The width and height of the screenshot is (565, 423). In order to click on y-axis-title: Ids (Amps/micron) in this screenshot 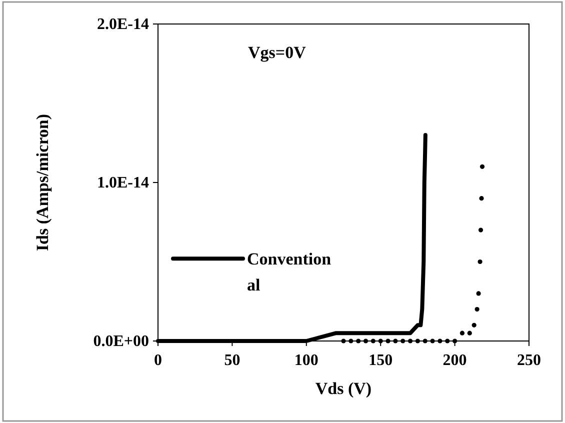, I will do `click(42, 183)`.